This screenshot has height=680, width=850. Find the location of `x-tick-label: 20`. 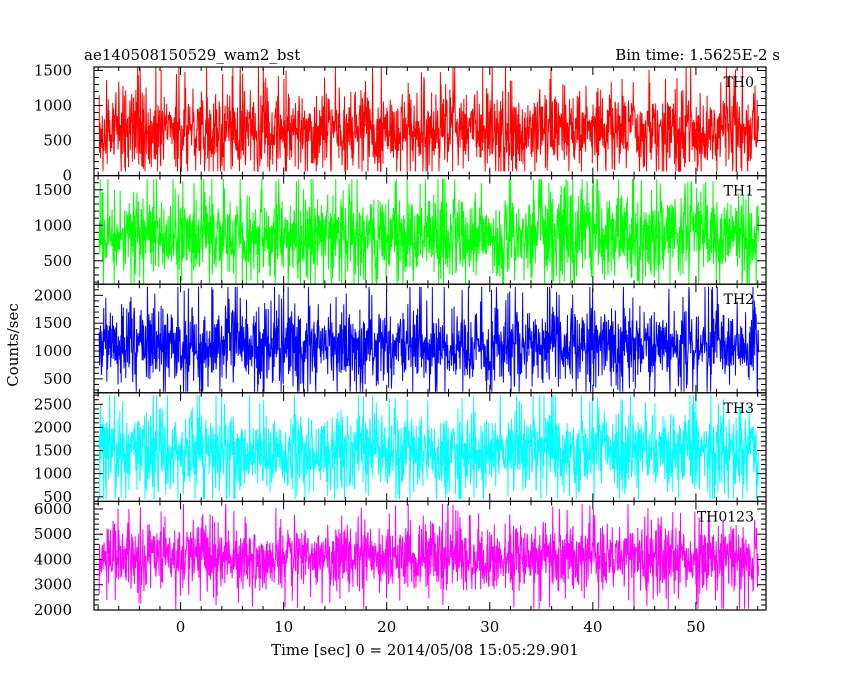

x-tick-label: 20 is located at coordinates (386, 627).